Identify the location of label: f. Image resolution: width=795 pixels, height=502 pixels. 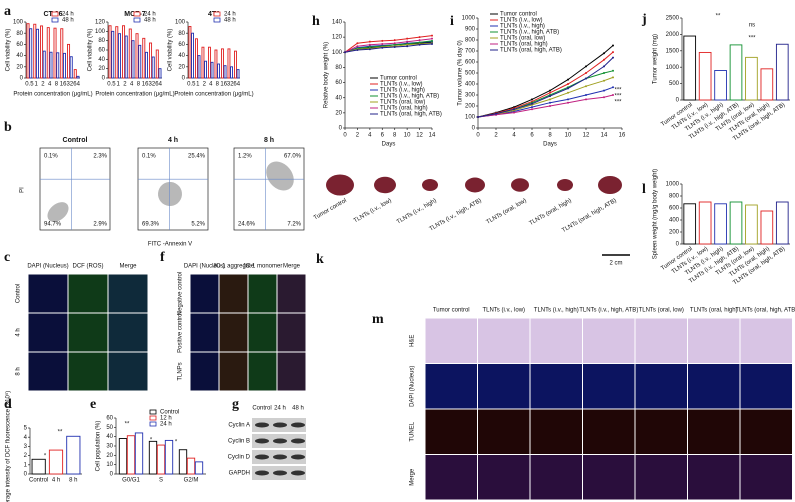
(162, 257).